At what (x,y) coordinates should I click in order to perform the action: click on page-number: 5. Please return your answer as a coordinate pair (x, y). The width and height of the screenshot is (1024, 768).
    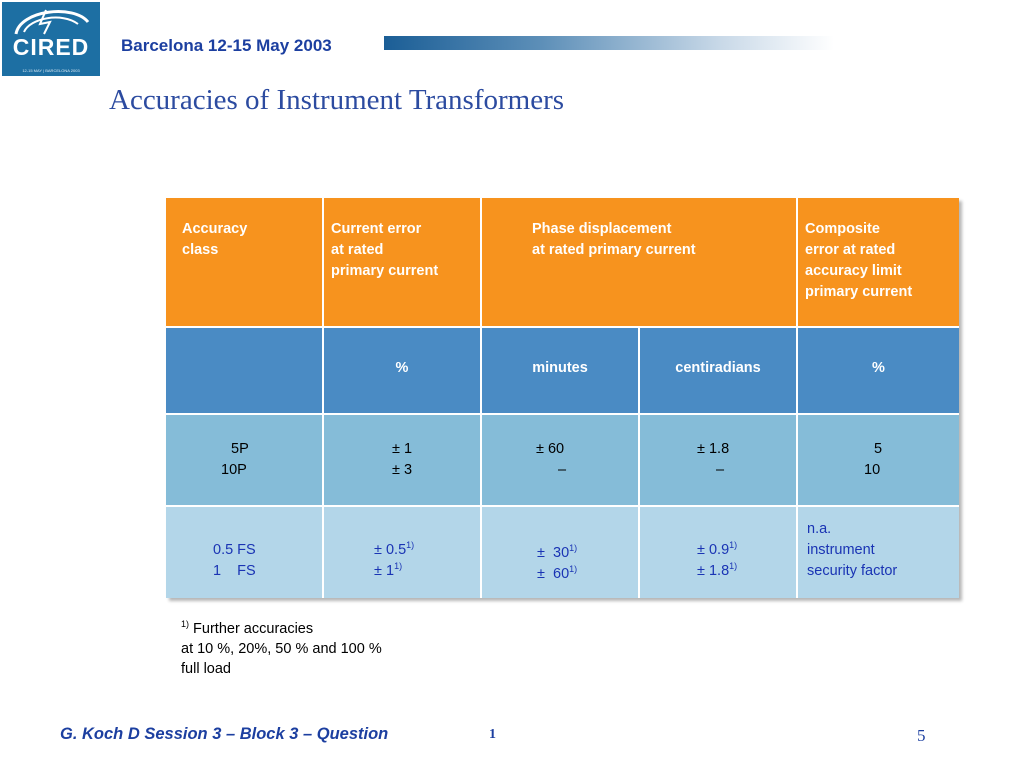
    Looking at the image, I should click on (921, 735).